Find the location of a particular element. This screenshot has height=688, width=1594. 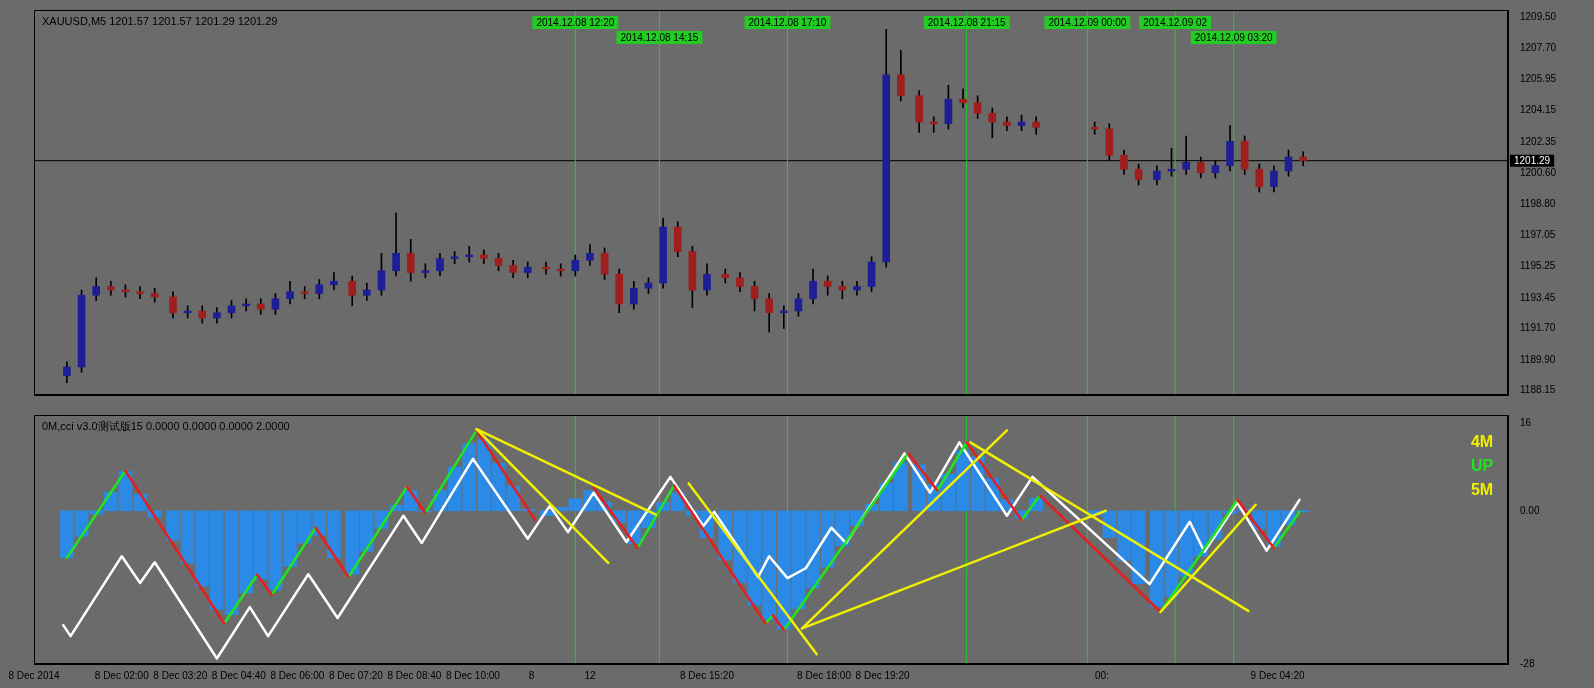

x-tick-label: 8 Dec 04:40 is located at coordinates (239, 675).